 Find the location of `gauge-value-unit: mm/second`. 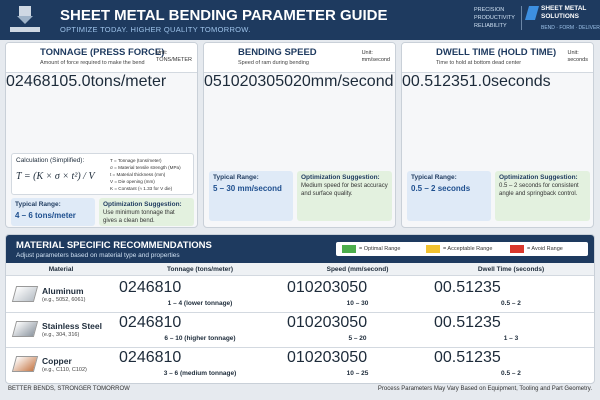

gauge-value-unit: mm/second is located at coordinates (352, 81).